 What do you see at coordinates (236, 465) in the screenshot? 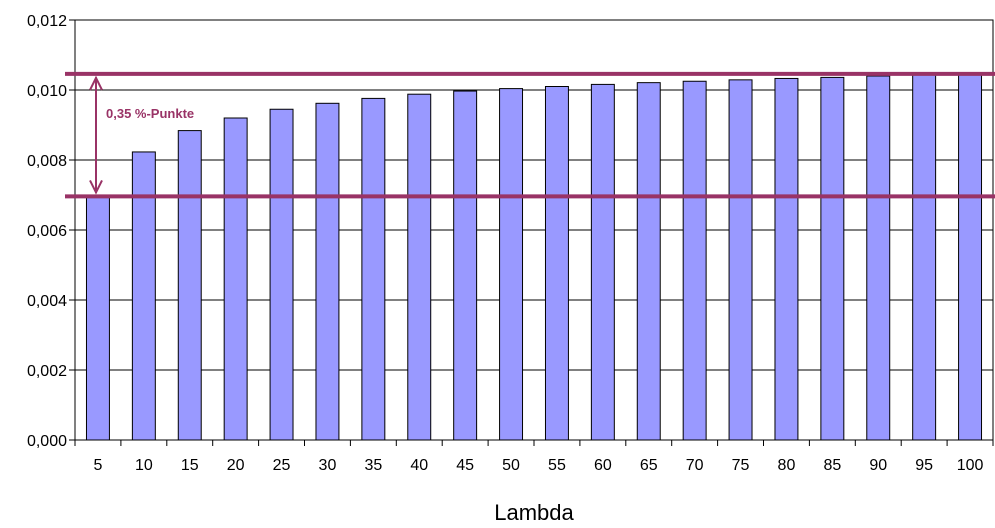
I see `x-tick-label: 20` at bounding box center [236, 465].